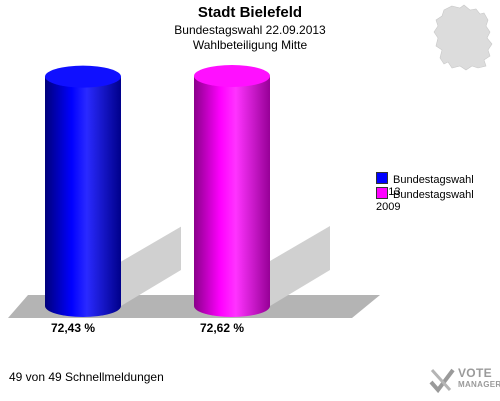  I want to click on vote-manager-logo-line2: MANAGER, so click(479, 384).